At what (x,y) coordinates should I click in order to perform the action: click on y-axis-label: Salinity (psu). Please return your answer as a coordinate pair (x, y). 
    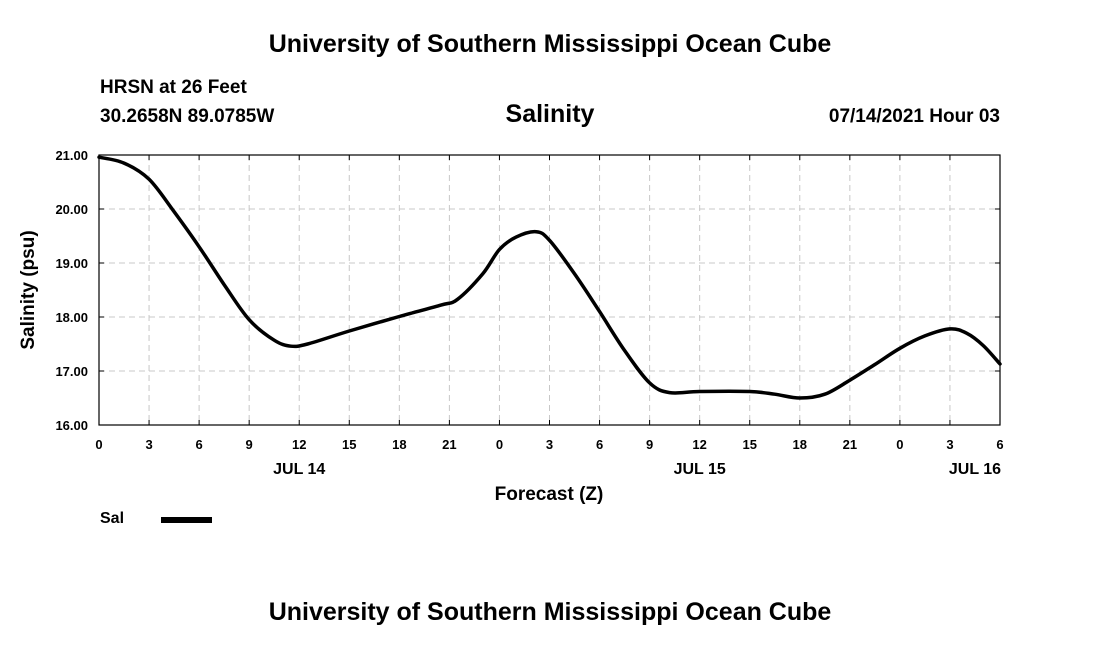
    Looking at the image, I should click on (28, 289).